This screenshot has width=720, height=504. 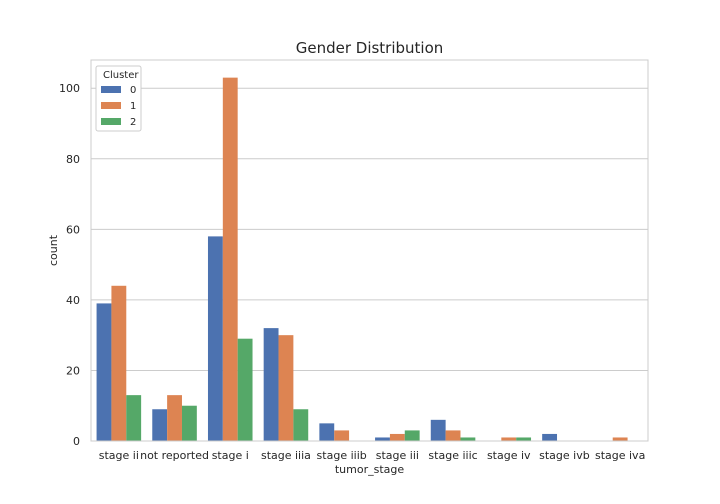 I want to click on y-tick-labels: 0 20 40 60 80 100, so click(x=69, y=265).